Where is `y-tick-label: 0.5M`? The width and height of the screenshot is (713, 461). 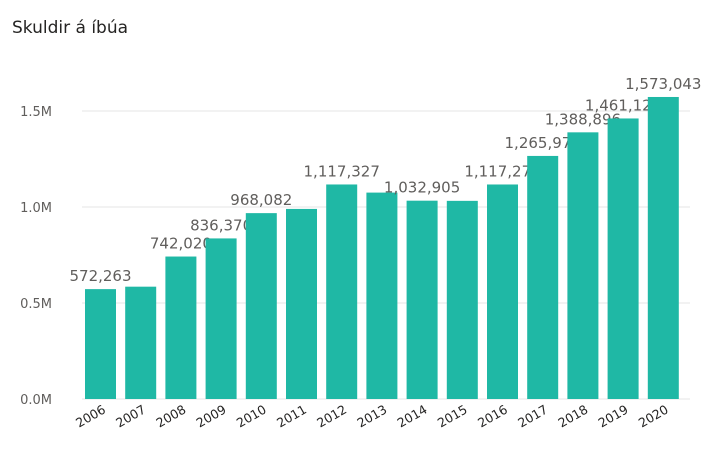
y-tick-label: 0.5M is located at coordinates (36, 304).